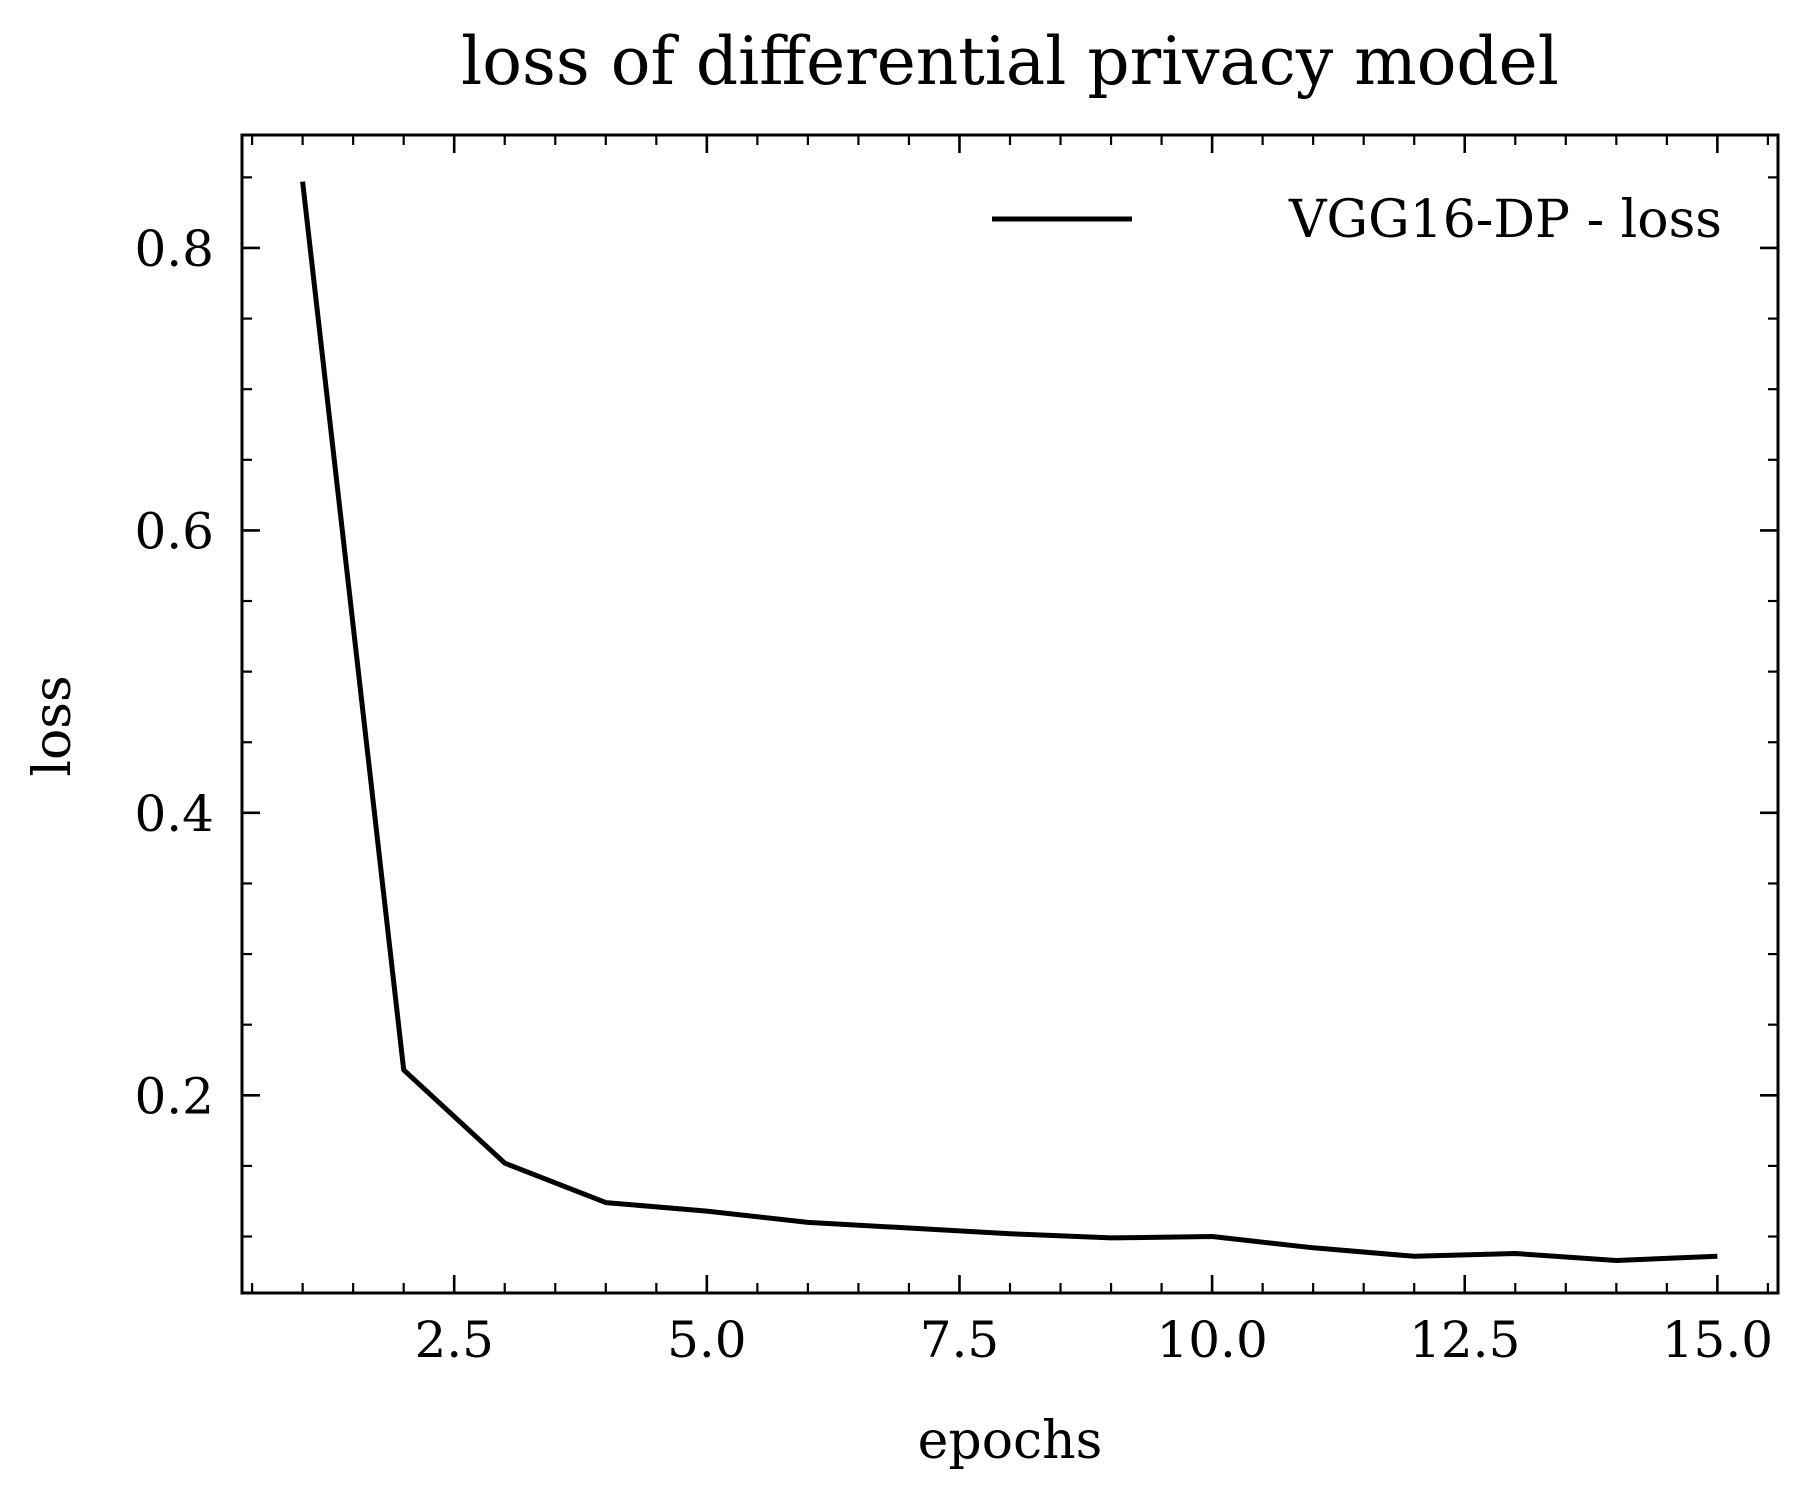 The image size is (1806, 1500). Describe the element at coordinates (174, 531) in the screenshot. I see `y-tick-label: 0.6` at that location.